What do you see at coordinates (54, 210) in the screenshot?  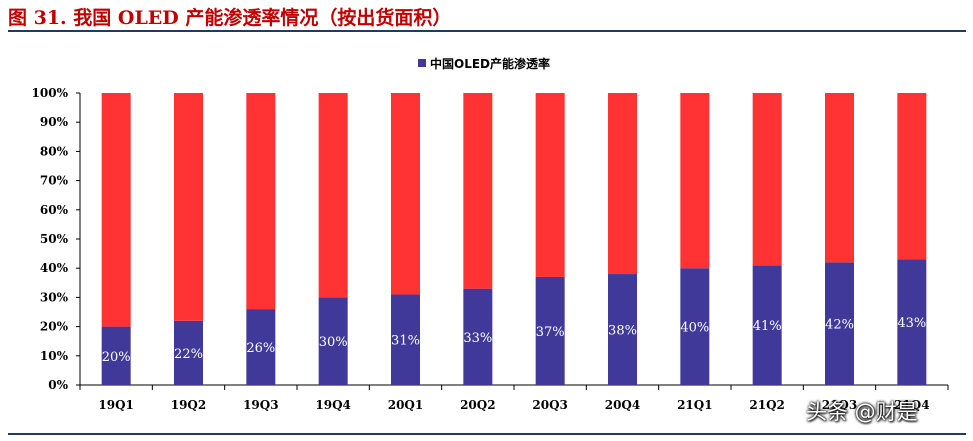 I see `y-tick-label: 60%` at bounding box center [54, 210].